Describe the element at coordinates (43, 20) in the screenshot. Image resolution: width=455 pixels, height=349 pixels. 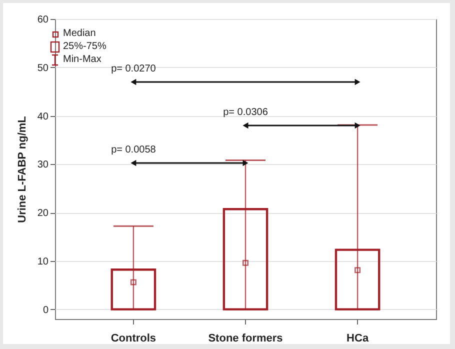
I see `y-tick-label: 60` at that location.